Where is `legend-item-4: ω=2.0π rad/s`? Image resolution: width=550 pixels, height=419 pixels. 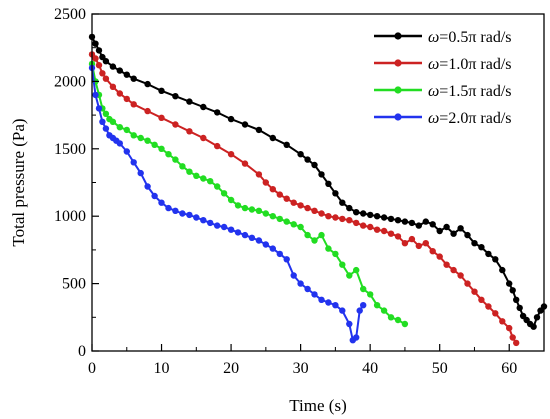
legend-item-4: ω=2.0π rad/s is located at coordinates (443, 118).